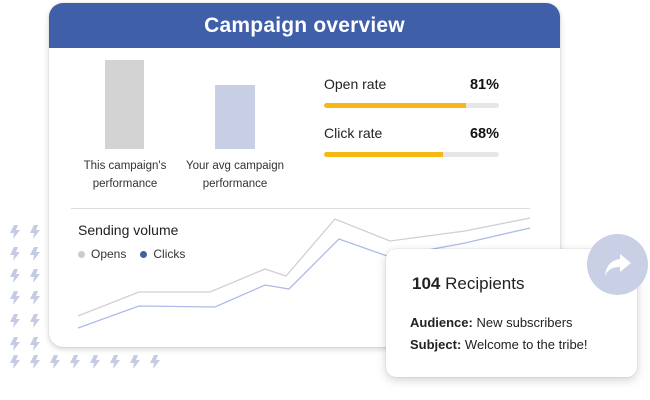 The height and width of the screenshot is (400, 650). Describe the element at coordinates (124, 104) in the screenshot. I see `this-campaign-bar` at that location.